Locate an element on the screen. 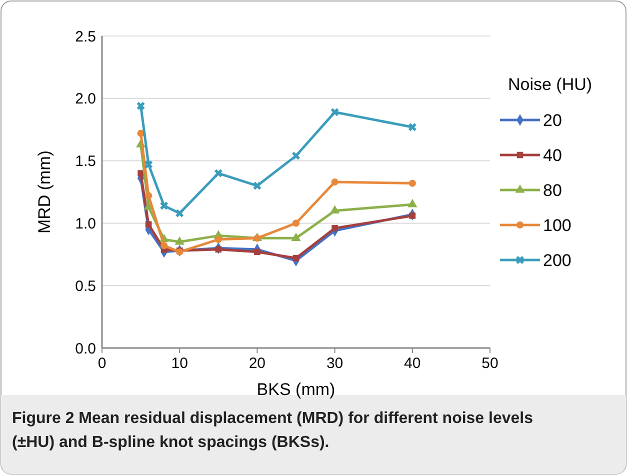 The height and width of the screenshot is (475, 627). x-axis-title: BKS (mm) is located at coordinates (296, 389).